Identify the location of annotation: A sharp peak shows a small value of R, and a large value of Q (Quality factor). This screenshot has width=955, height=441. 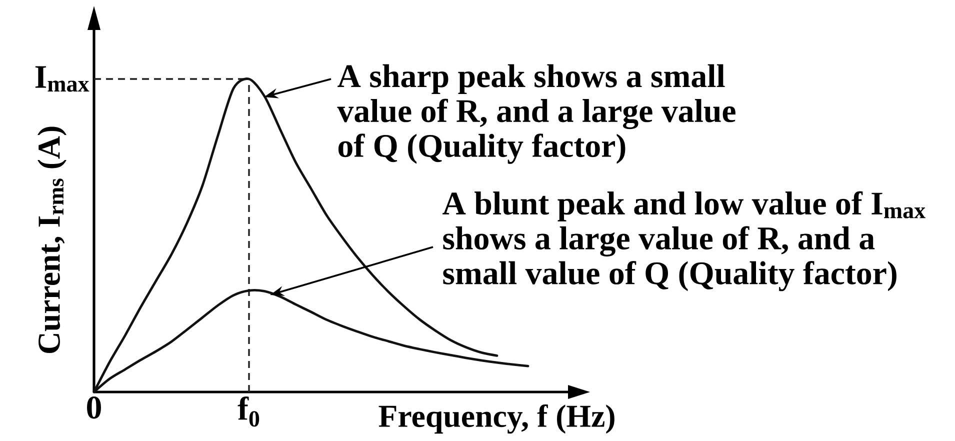
(536, 114).